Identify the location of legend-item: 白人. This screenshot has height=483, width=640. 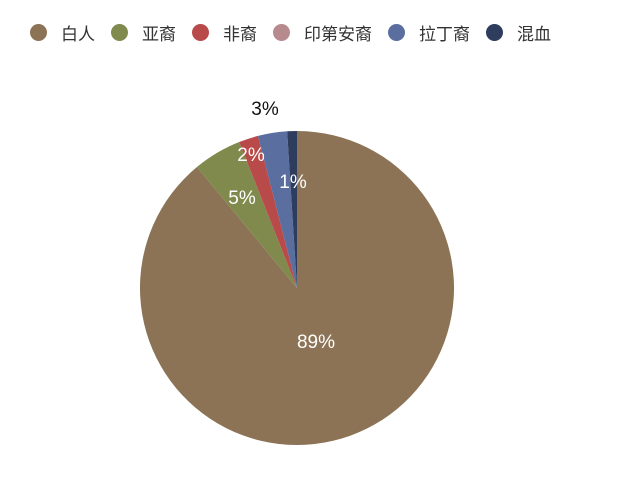
(62, 32).